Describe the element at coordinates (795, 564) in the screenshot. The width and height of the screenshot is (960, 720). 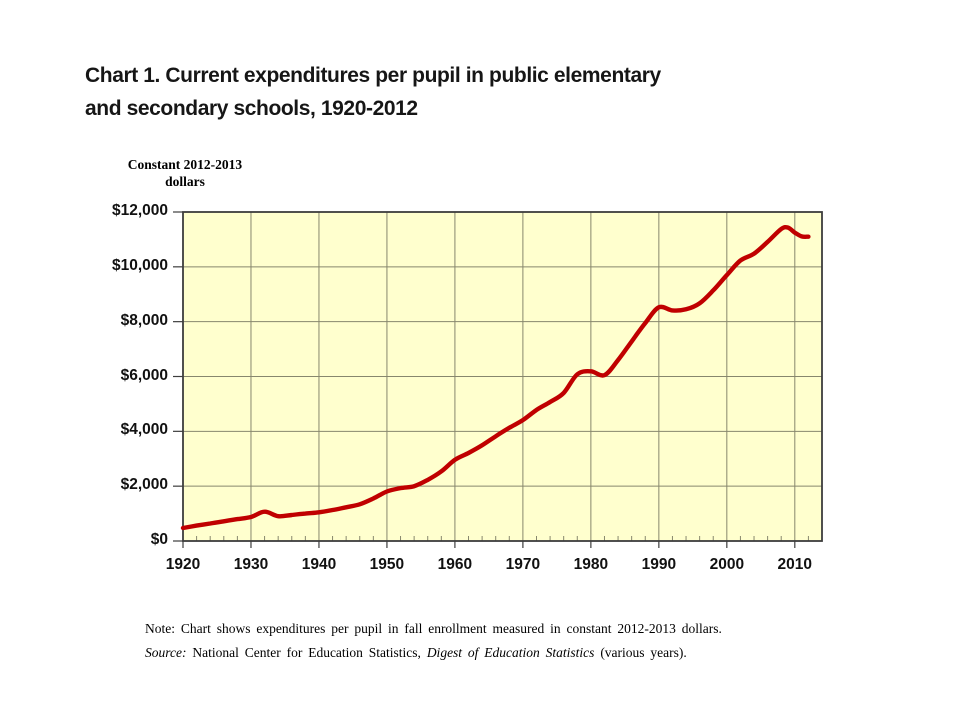
I see `x-axis-tick-label: 2010` at that location.